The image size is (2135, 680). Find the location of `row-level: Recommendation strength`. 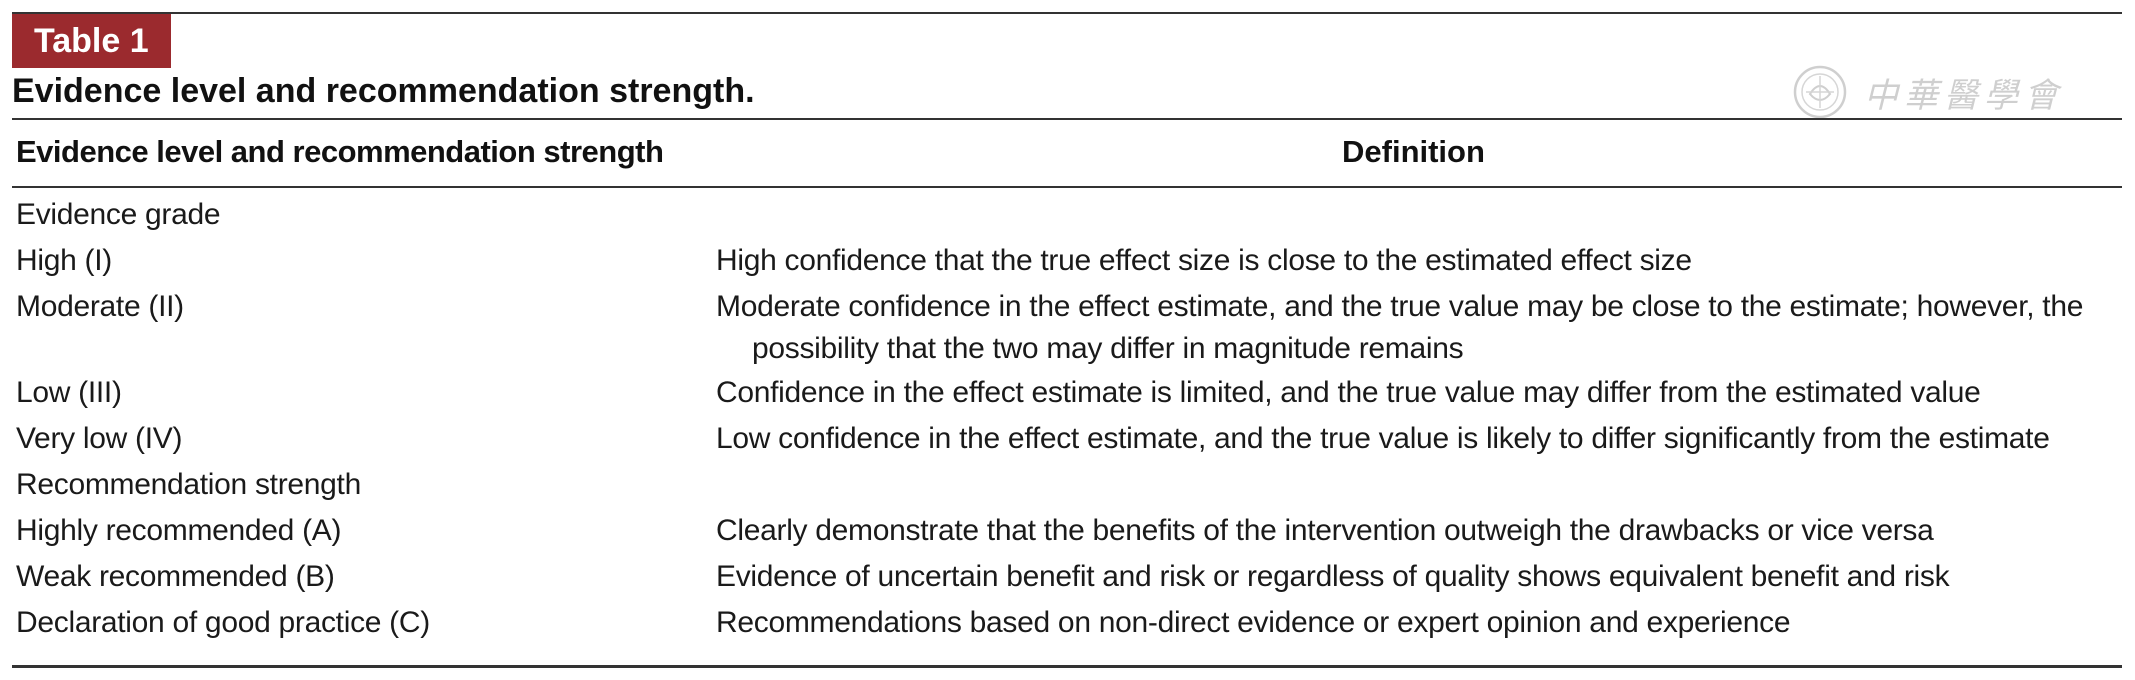

row-level: Recommendation strength is located at coordinates (188, 484).